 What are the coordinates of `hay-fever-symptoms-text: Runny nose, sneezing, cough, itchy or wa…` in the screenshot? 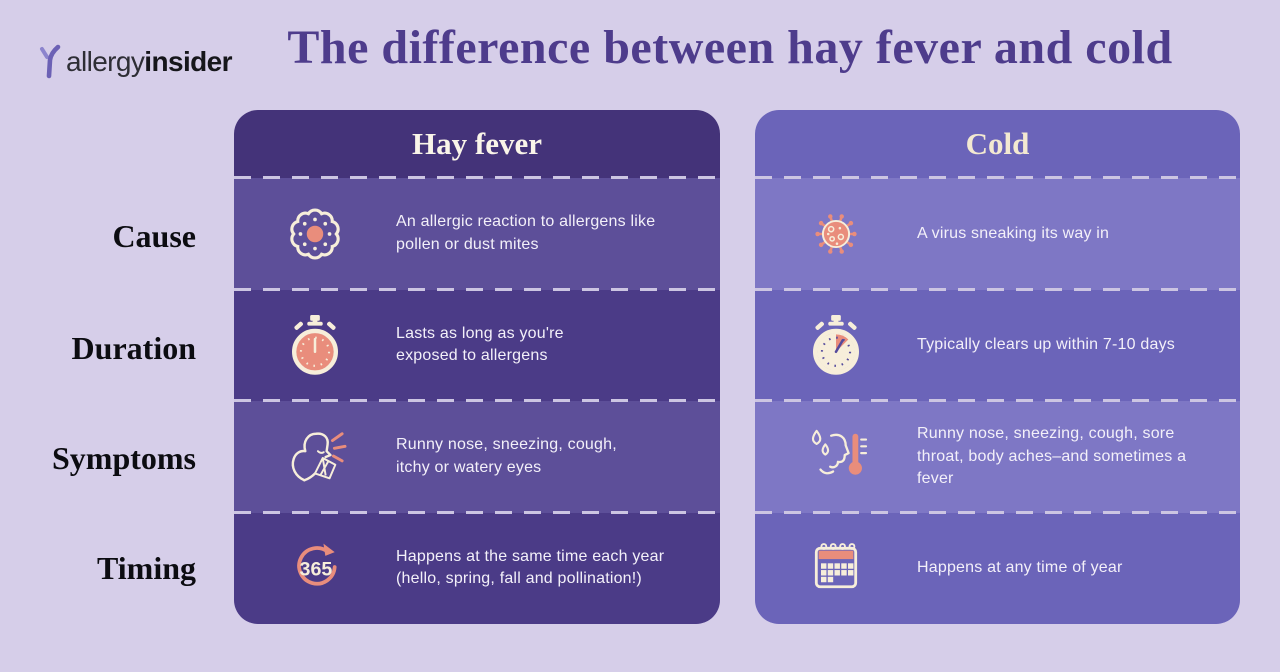 It's located at (506, 456).